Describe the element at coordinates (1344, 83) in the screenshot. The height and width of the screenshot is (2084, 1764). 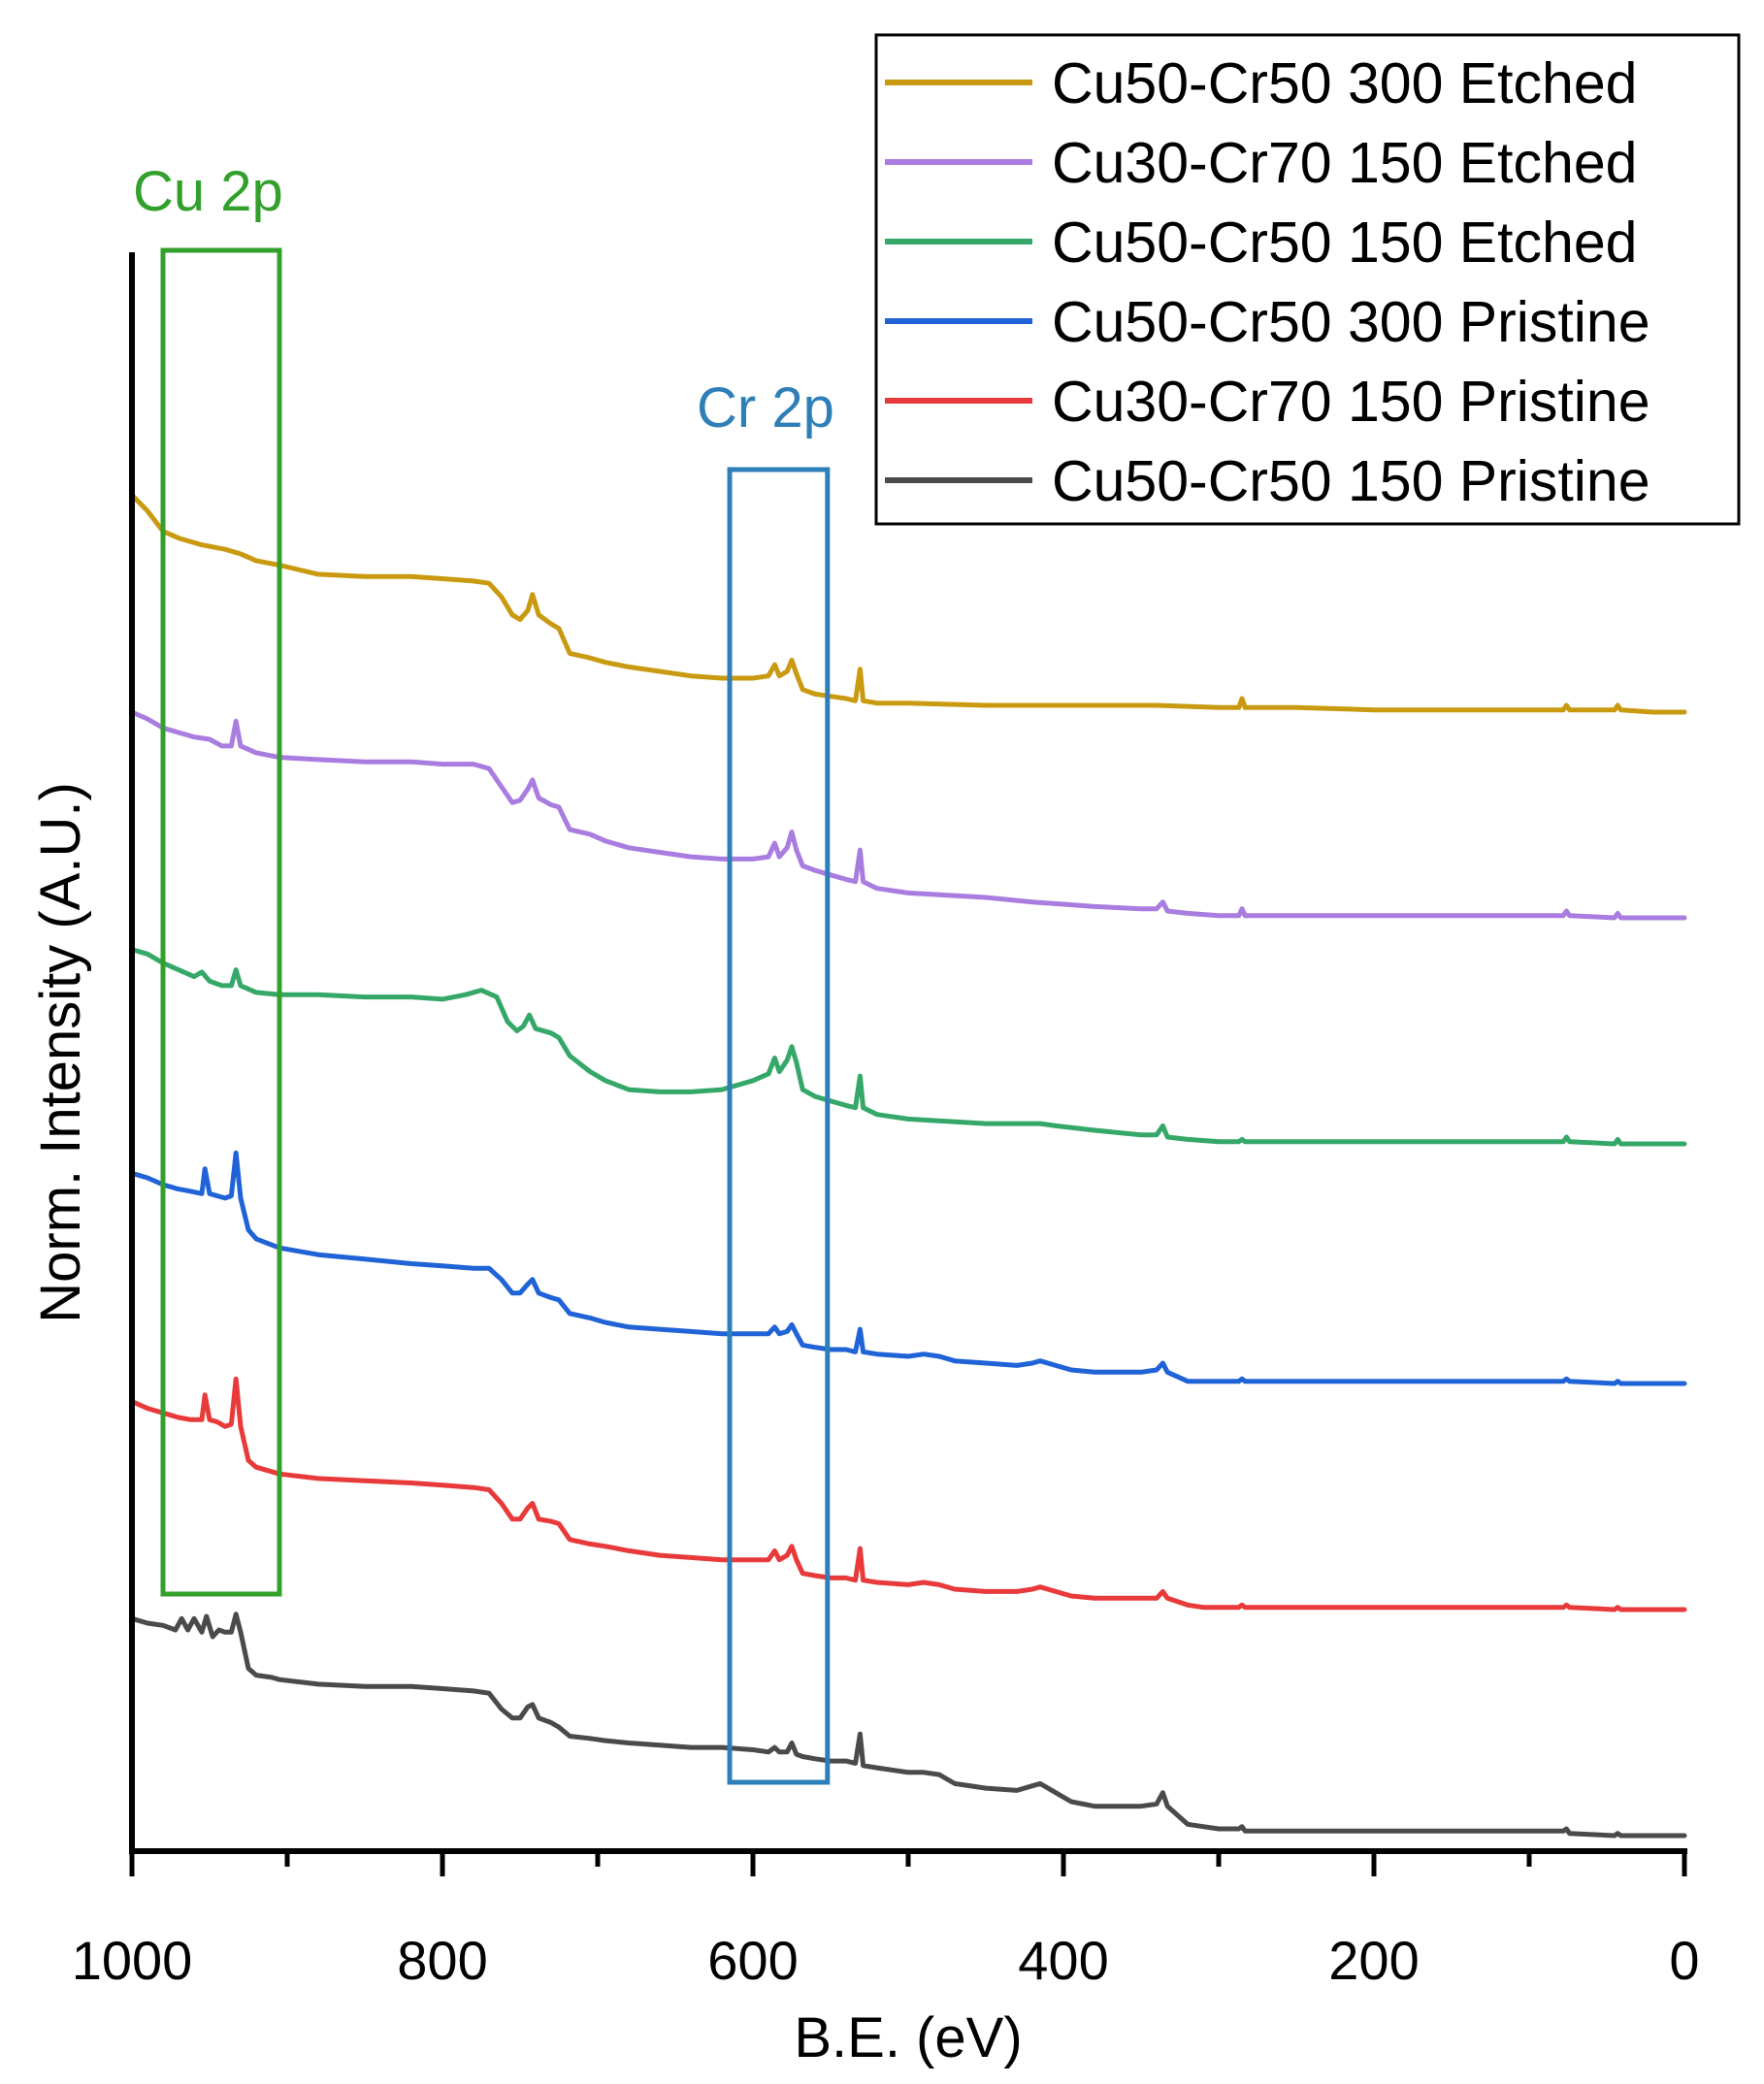
I see `legend-label-1: Cu50-Cr50 300 Etched` at that location.